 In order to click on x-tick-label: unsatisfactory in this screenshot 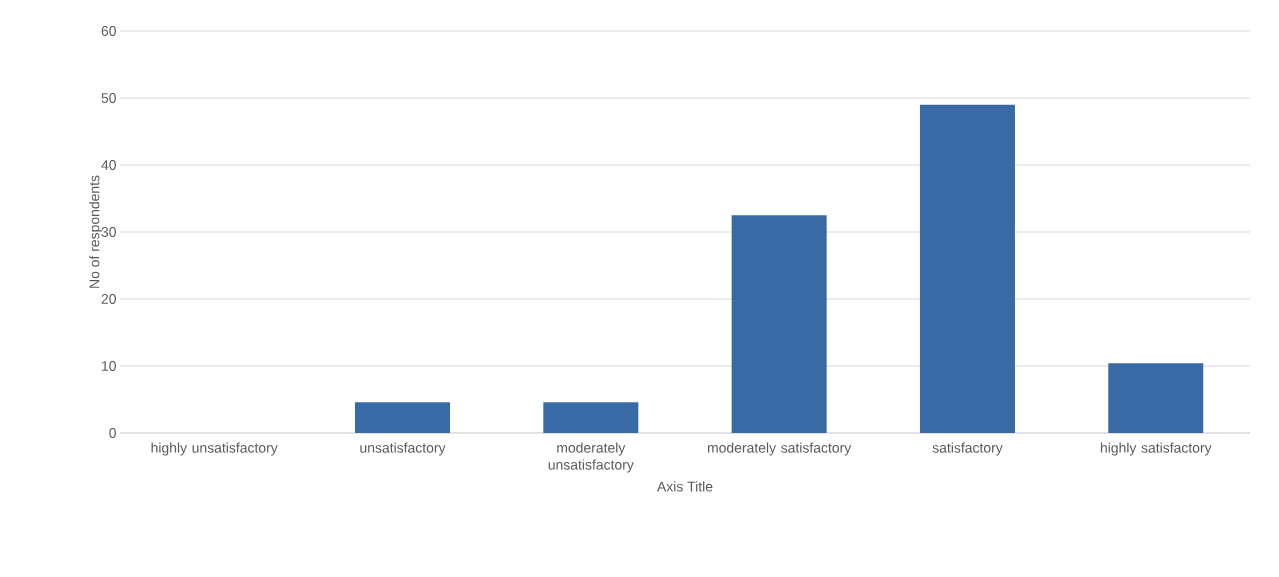, I will do `click(403, 449)`.